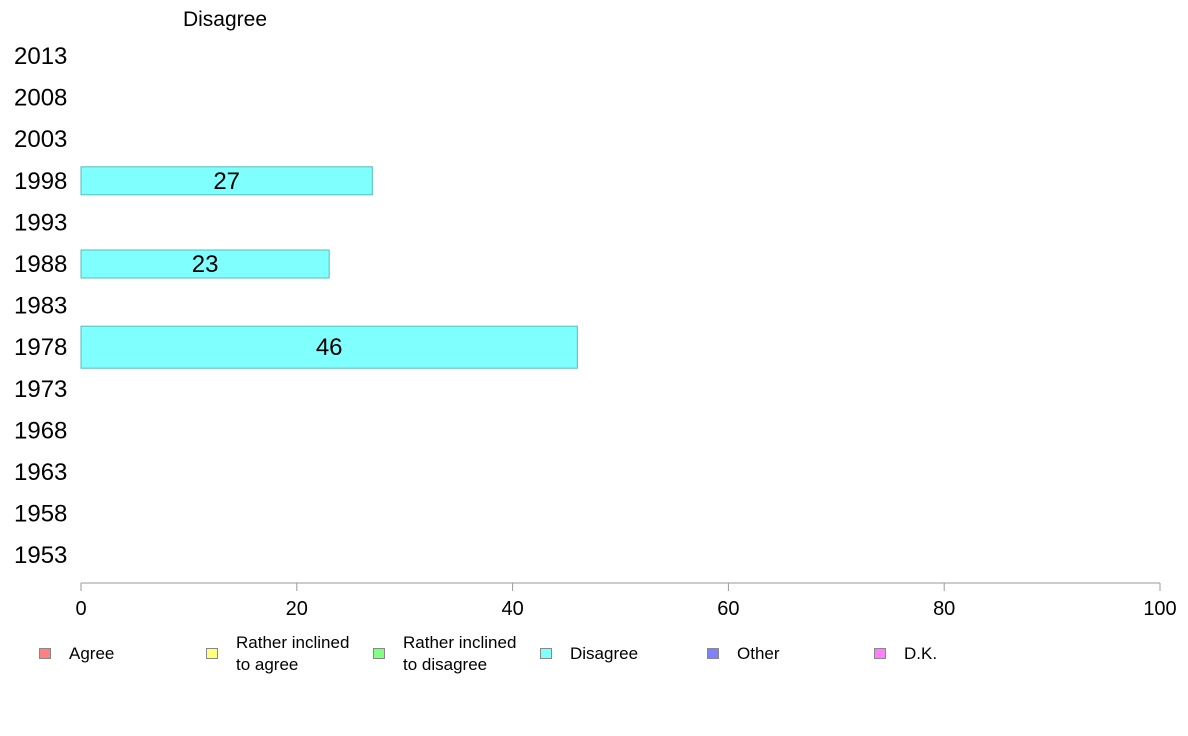  I want to click on y-tick-label: 2003, so click(40, 139).